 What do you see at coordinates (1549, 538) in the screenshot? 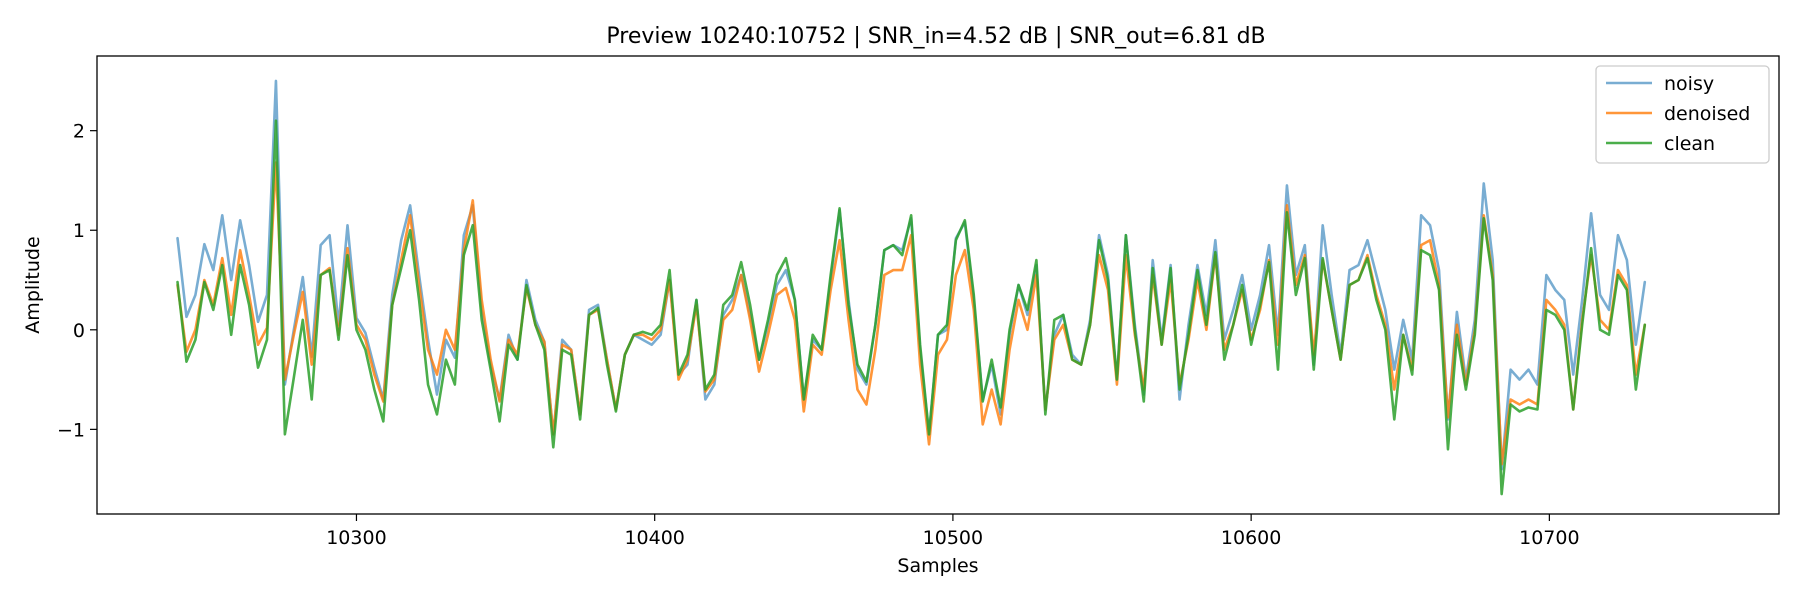
I see `x-tick-label: 10700` at bounding box center [1549, 538].